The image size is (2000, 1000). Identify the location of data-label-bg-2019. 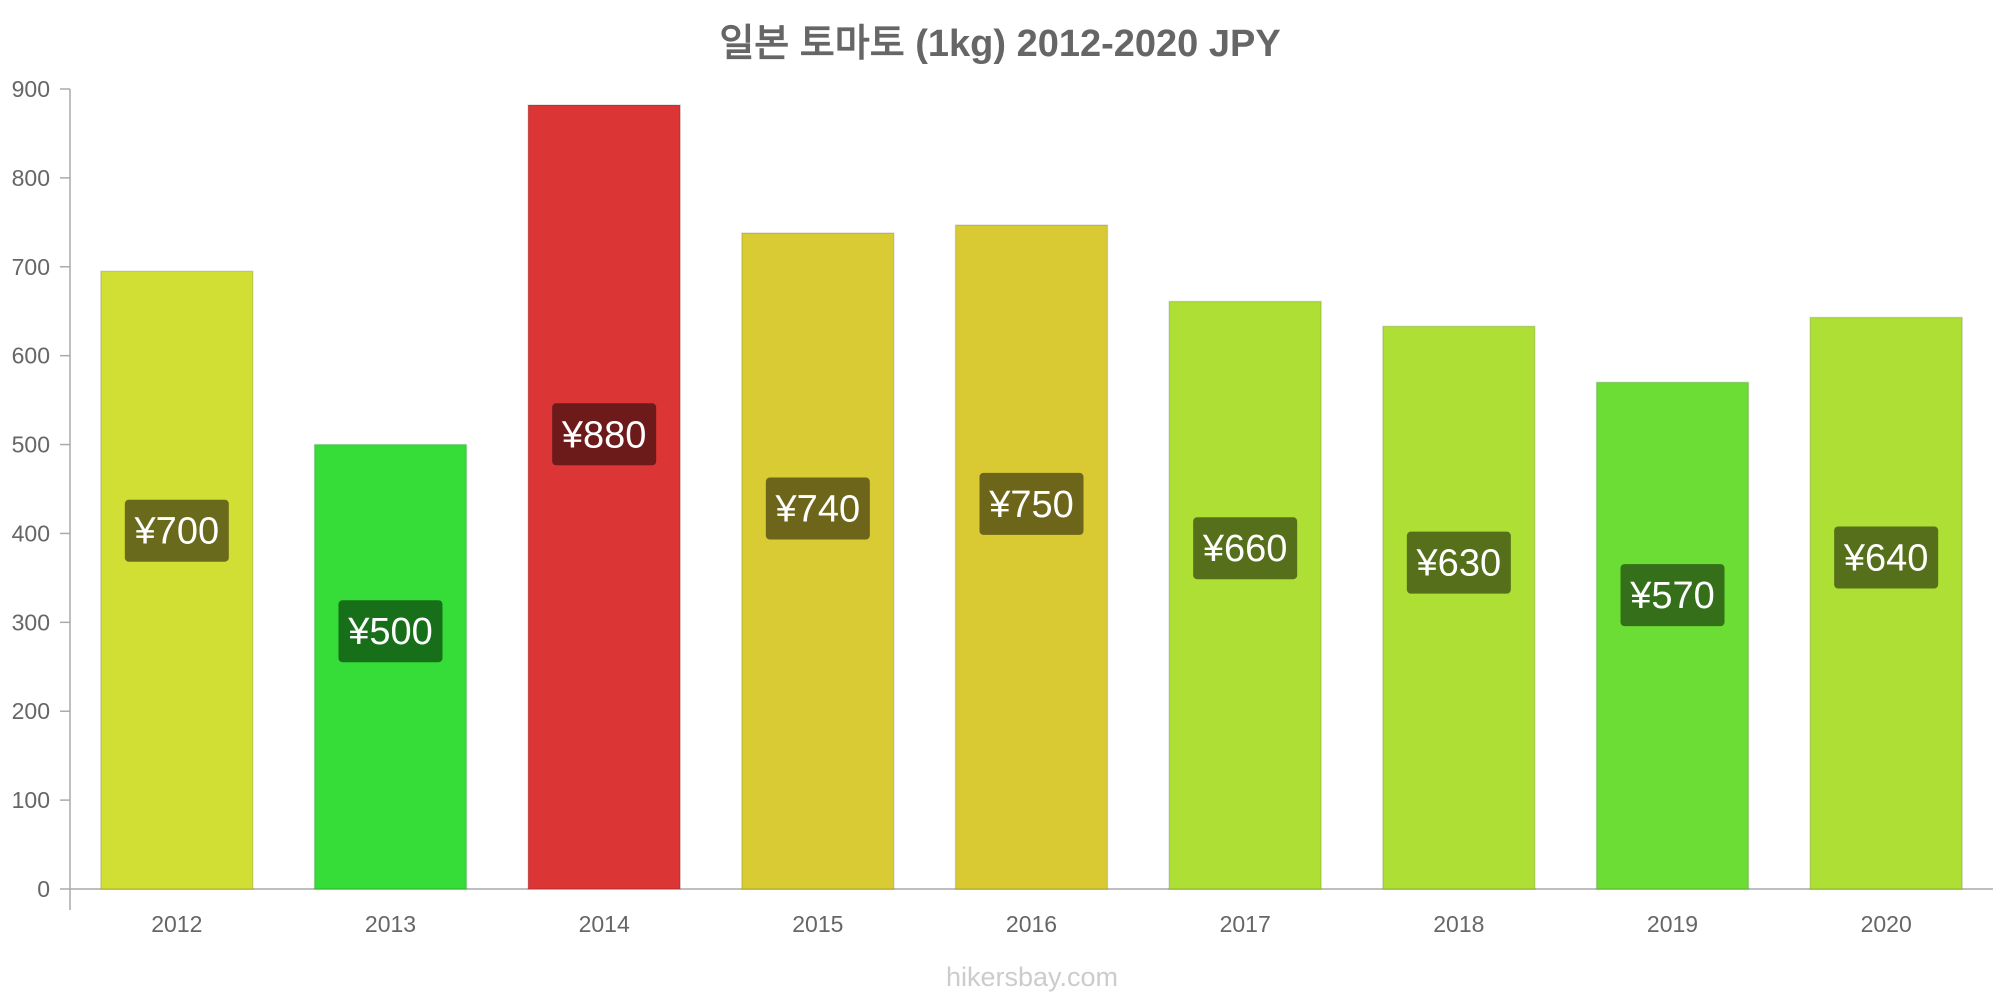
(1672, 595).